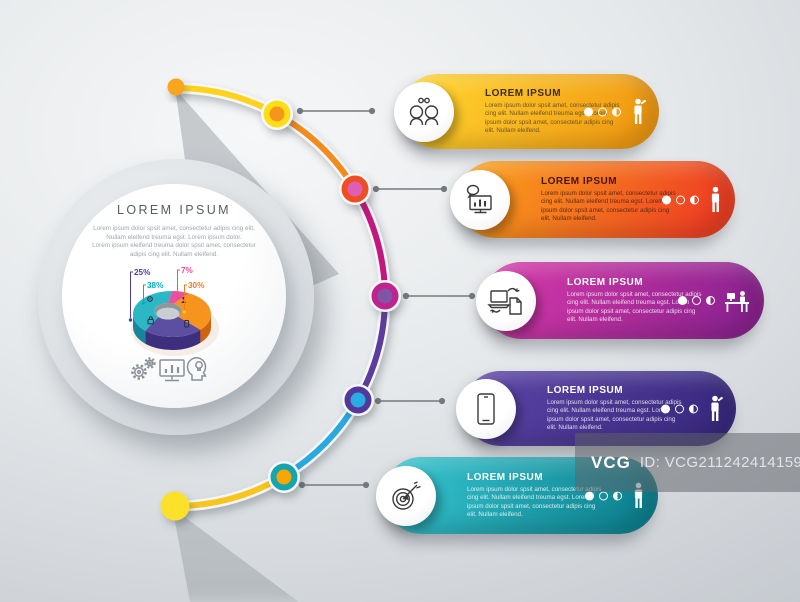 Image resolution: width=800 pixels, height=602 pixels. I want to click on step-4-title: LOREM IPSUM, so click(585, 390).